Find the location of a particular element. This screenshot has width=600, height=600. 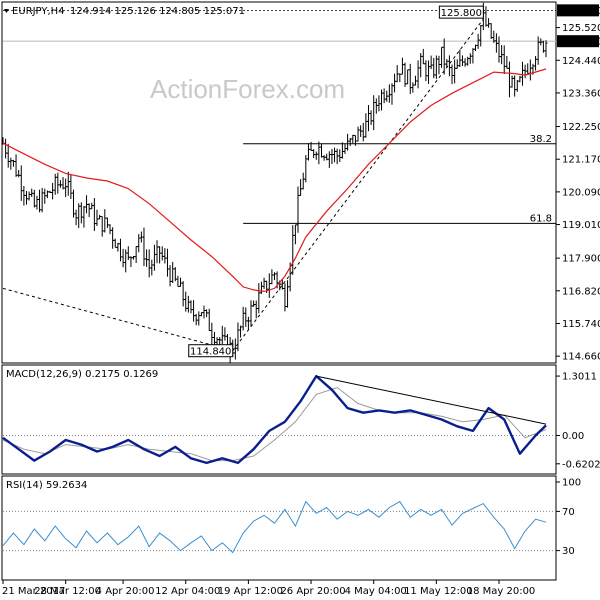

symbol-label: EURJPY,H4 is located at coordinates (38, 11).